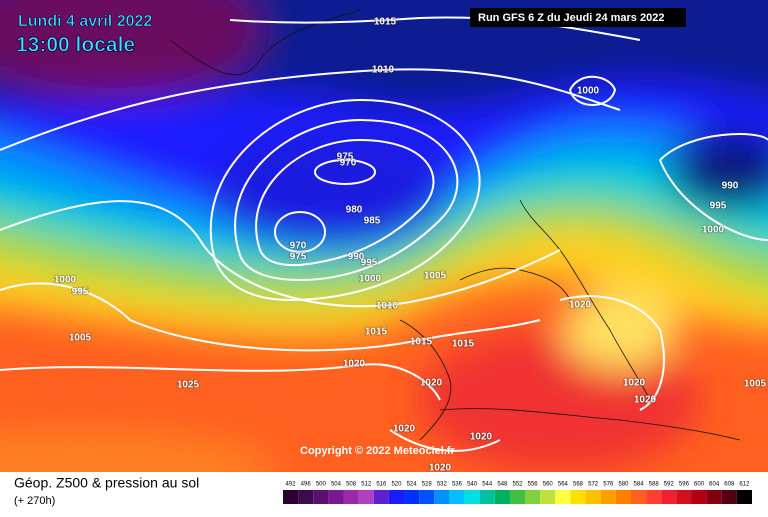 This screenshot has height=517, width=768. I want to click on scale-label: 564, so click(563, 485).